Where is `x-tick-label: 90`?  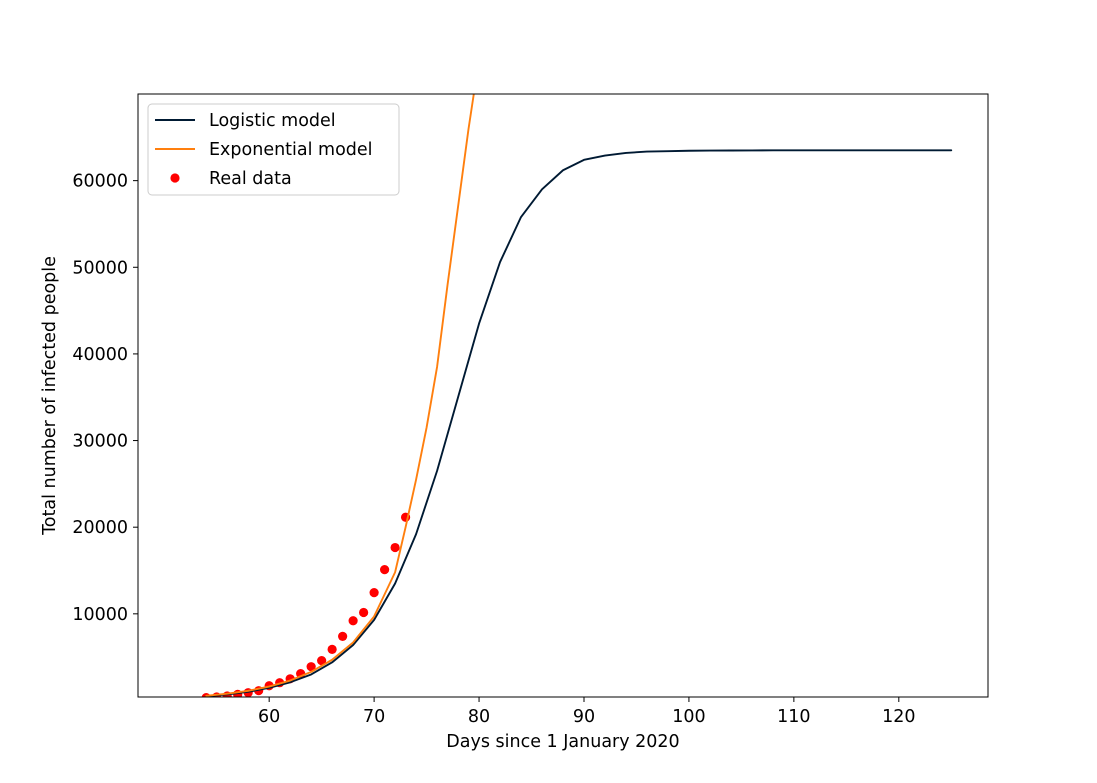
x-tick-label: 90 is located at coordinates (584, 717).